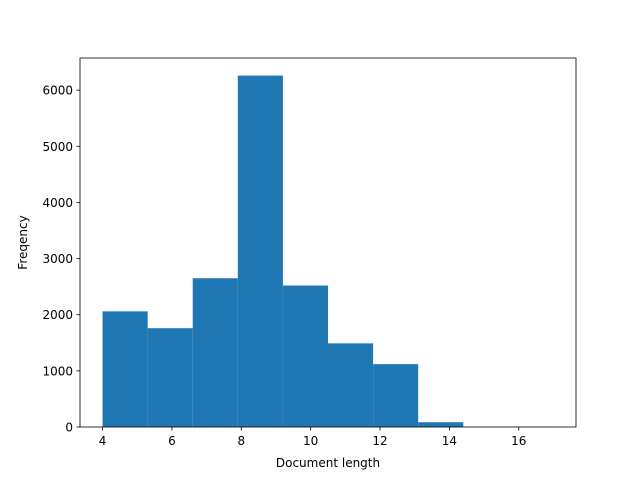 This screenshot has height=480, width=640. I want to click on y-tick-label: 5000, so click(57, 147).